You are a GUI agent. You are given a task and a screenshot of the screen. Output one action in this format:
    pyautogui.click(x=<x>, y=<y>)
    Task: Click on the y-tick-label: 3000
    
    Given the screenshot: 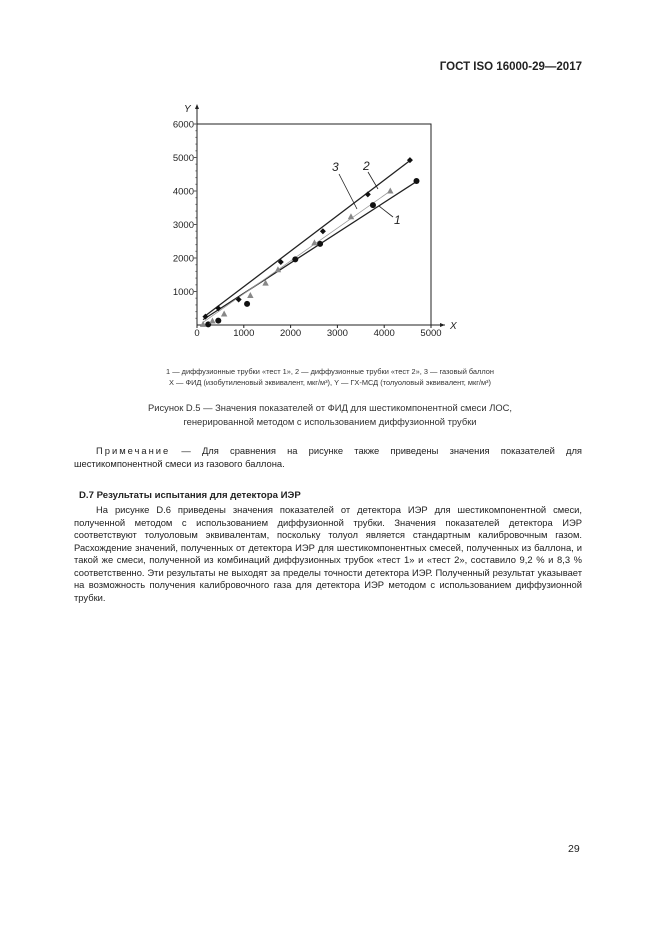 What is the action you would take?
    pyautogui.click(x=183, y=225)
    